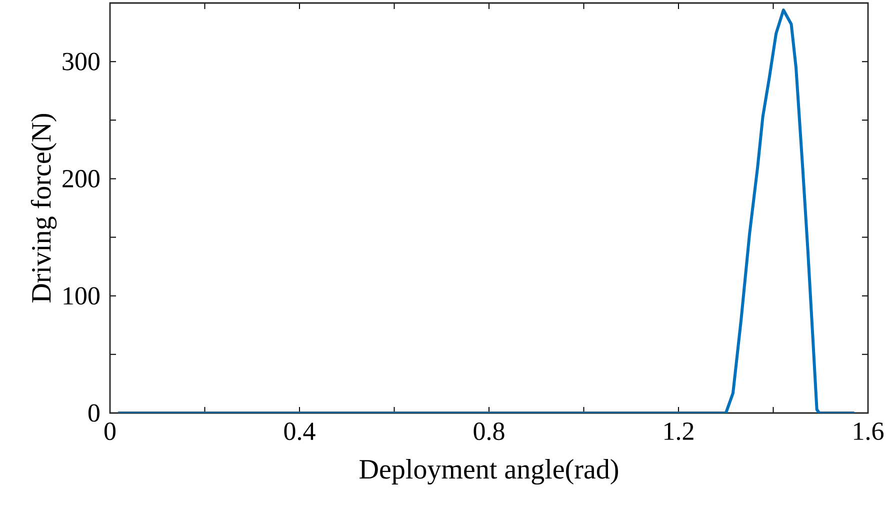 The width and height of the screenshot is (892, 517). What do you see at coordinates (94, 413) in the screenshot?
I see `y-tick-label: 0` at bounding box center [94, 413].